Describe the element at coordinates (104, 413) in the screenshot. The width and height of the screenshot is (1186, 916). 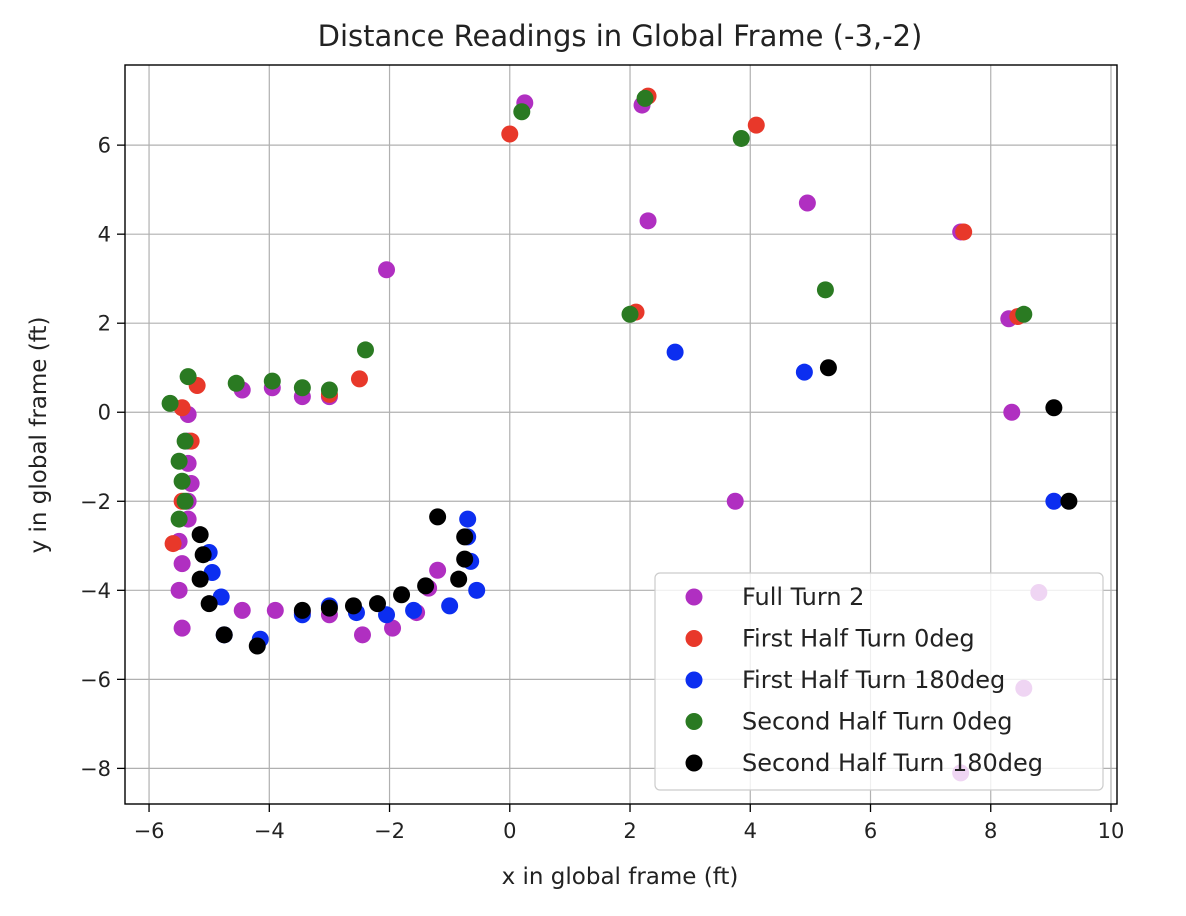
I see `y-tick-label: 0` at that location.